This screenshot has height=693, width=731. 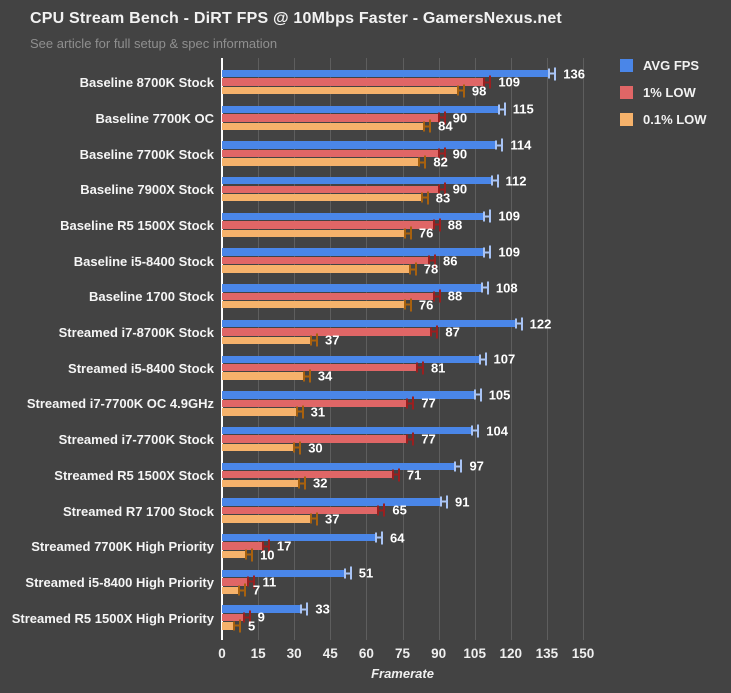 What do you see at coordinates (320, 483) in the screenshot?
I see `value-label: 32` at bounding box center [320, 483].